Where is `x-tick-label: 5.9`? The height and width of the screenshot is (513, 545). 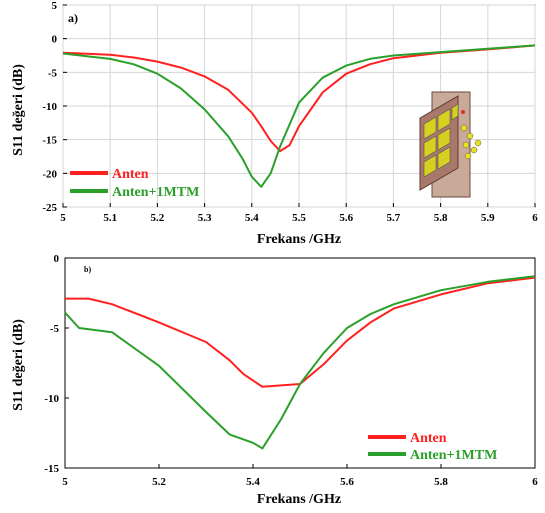
x-tick-label: 5.9 is located at coordinates (488, 218).